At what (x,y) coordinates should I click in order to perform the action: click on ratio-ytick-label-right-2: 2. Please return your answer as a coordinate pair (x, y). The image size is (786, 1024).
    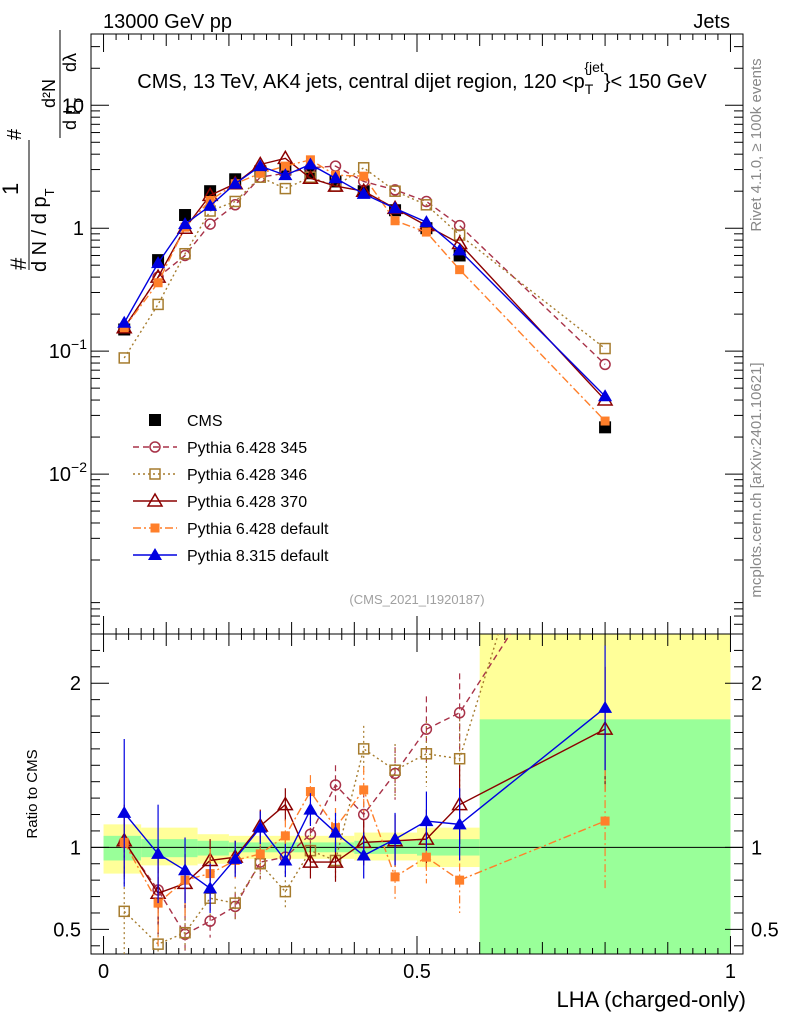
    Looking at the image, I should click on (756, 684).